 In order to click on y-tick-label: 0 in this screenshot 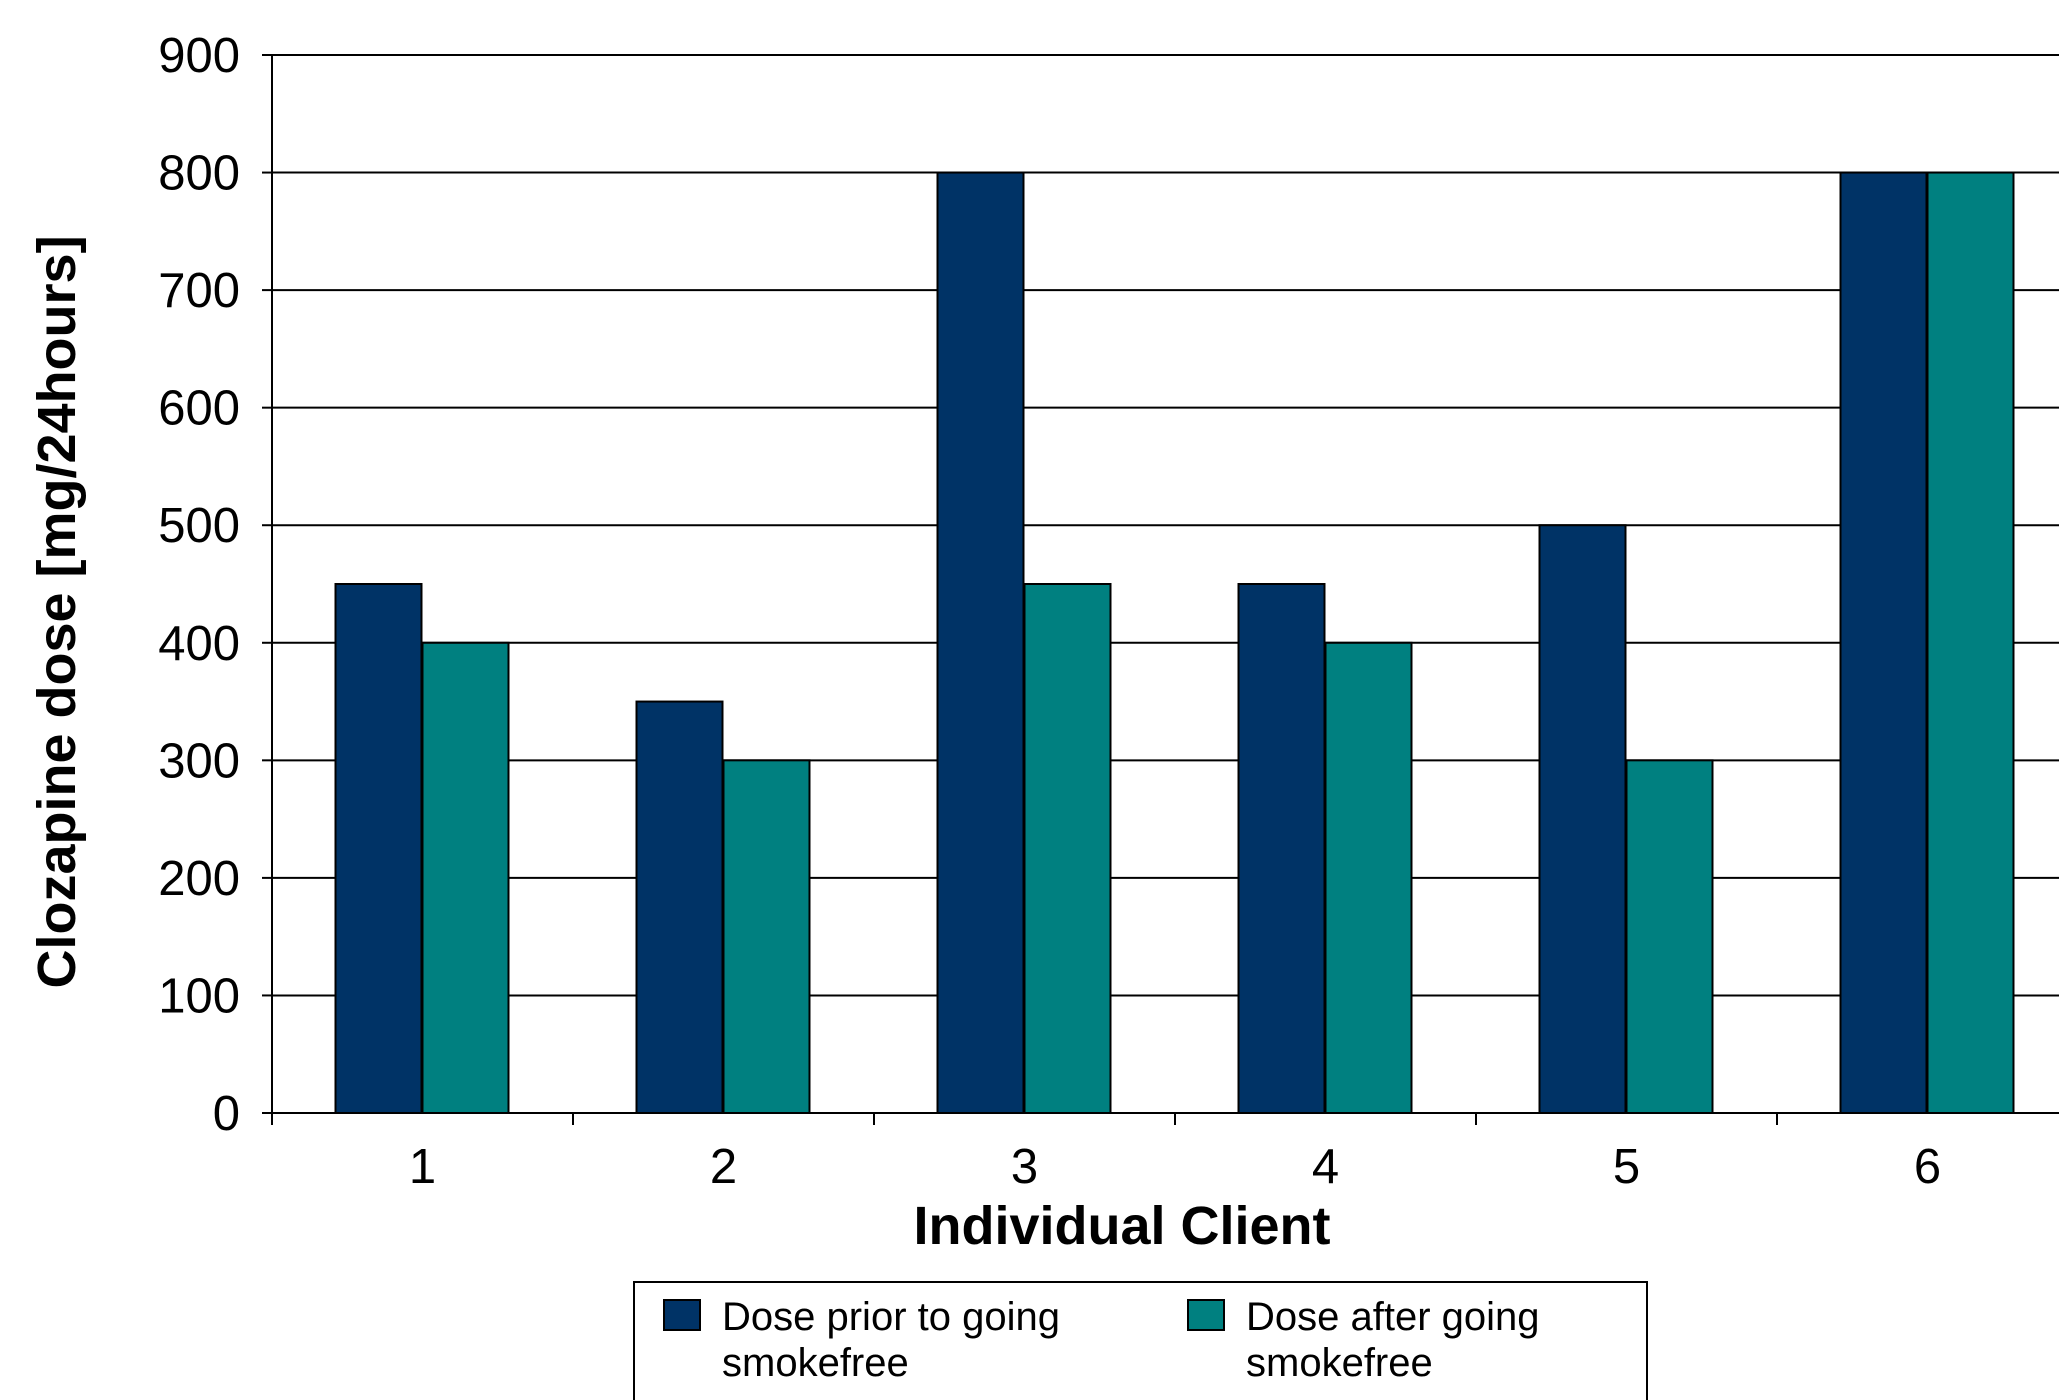, I will do `click(226, 1114)`.